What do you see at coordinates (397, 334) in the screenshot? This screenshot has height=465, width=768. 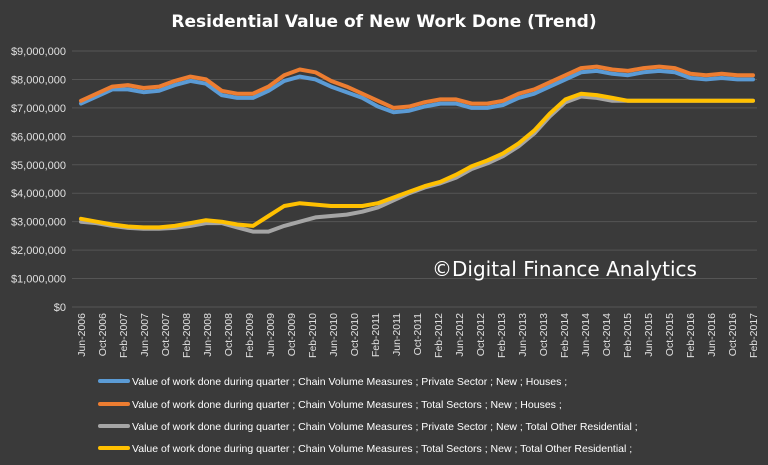 I see `x-tick-label: Jun-2011` at bounding box center [397, 334].